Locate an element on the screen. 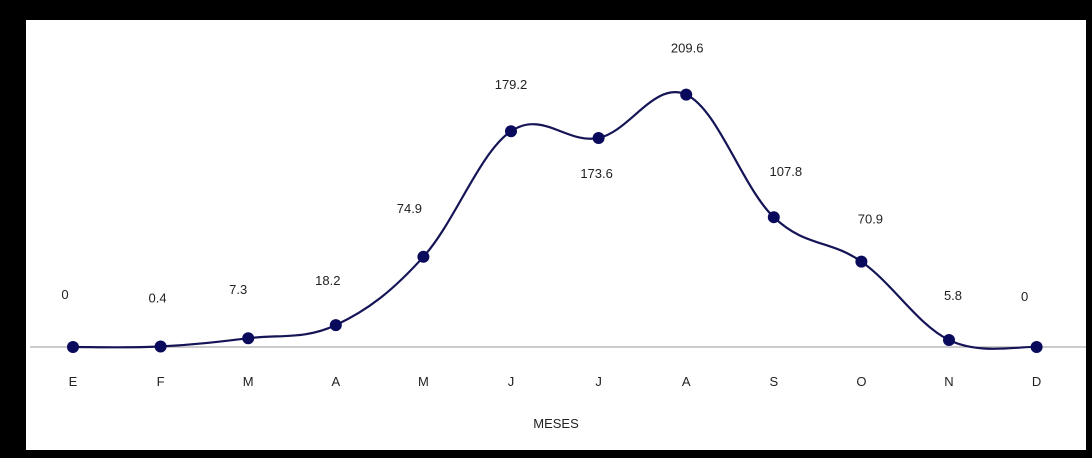 The image size is (1092, 458). x-axis-title: MESES is located at coordinates (556, 423).